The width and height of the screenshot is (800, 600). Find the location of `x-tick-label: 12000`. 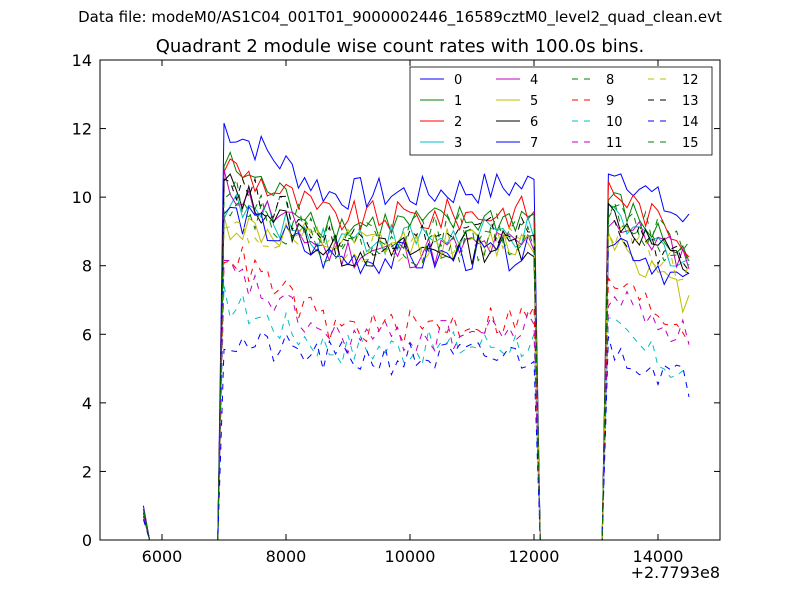

x-tick-label: 12000 is located at coordinates (534, 556).